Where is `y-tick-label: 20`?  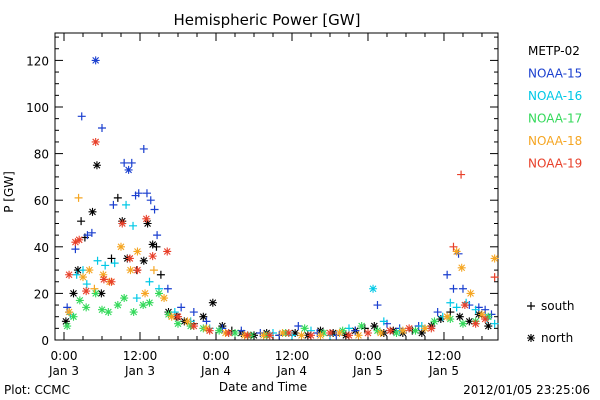 y-tick-label: 20 is located at coordinates (41, 294).